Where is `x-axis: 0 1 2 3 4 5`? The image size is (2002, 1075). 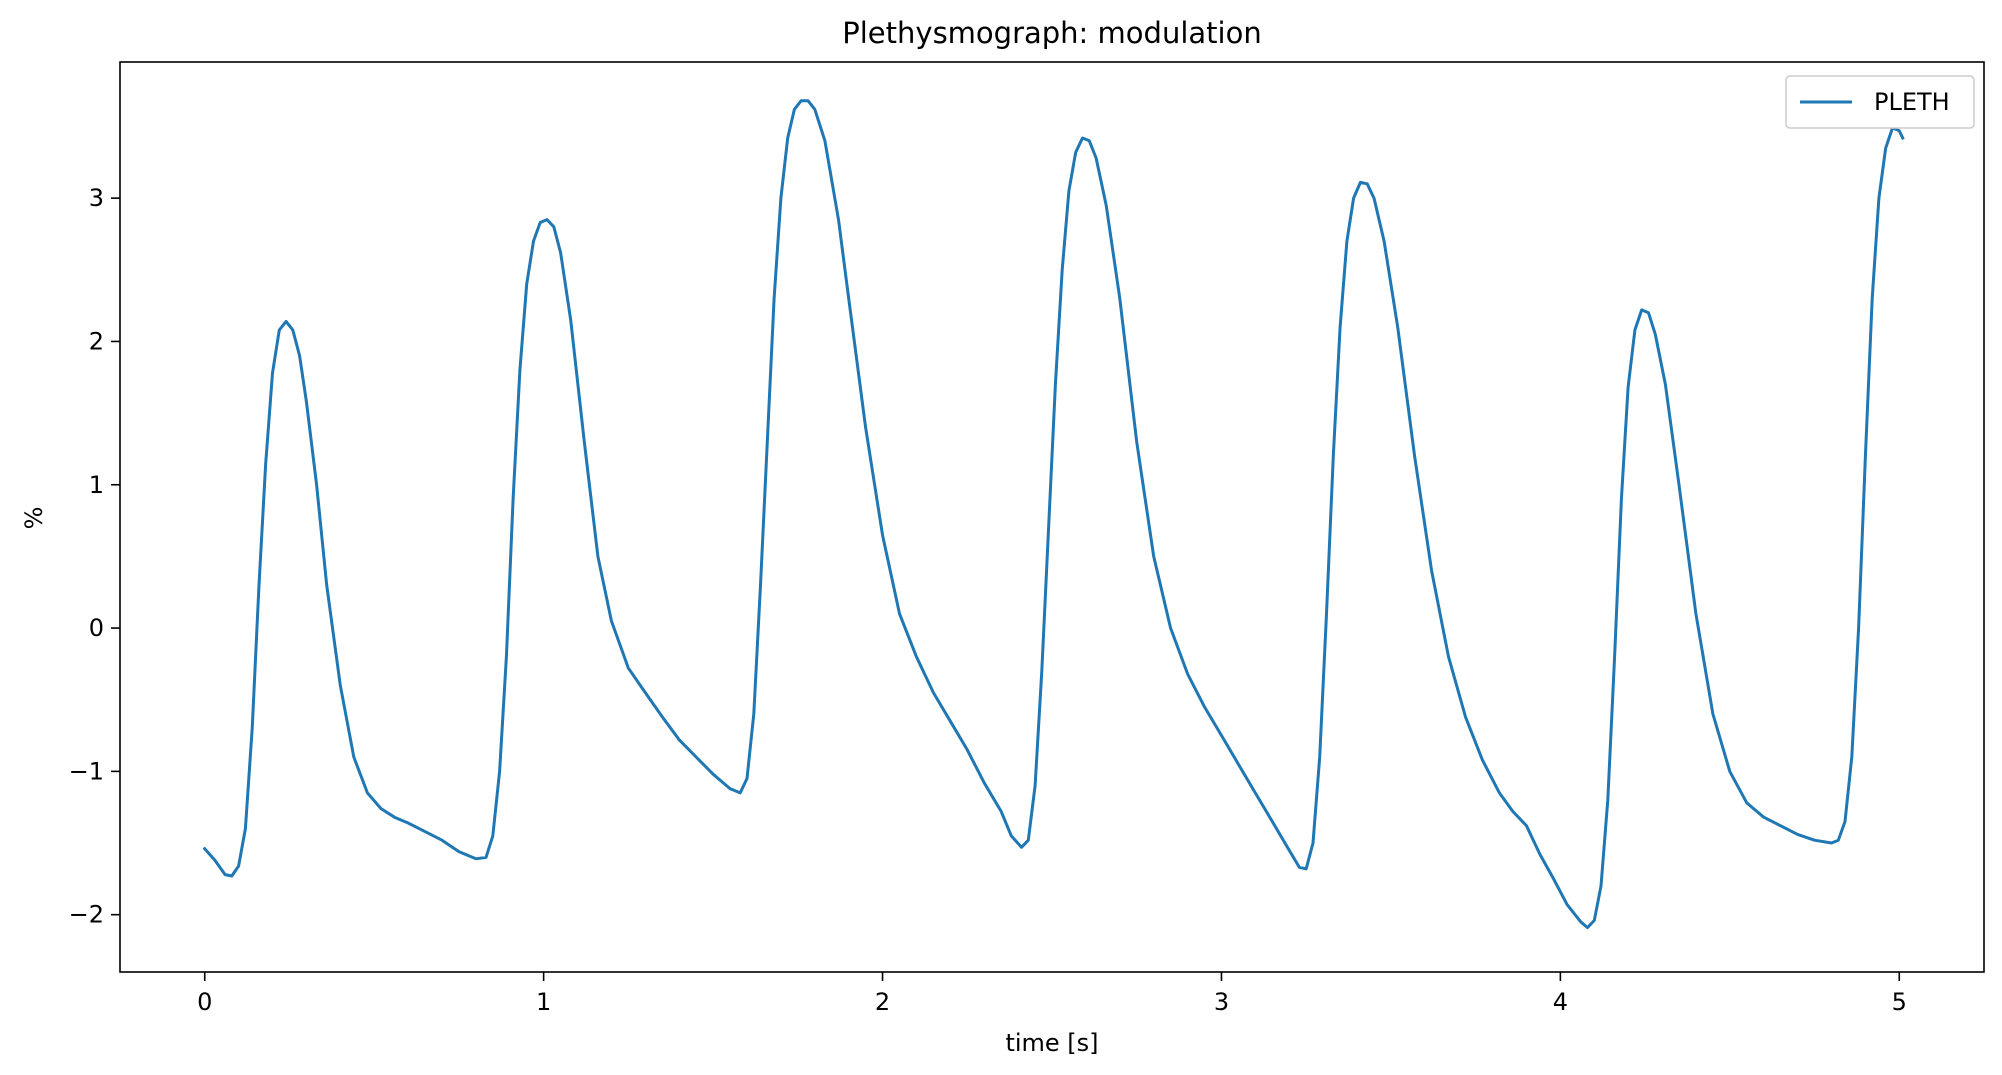
x-axis: 0 1 2 3 4 5 is located at coordinates (1052, 994).